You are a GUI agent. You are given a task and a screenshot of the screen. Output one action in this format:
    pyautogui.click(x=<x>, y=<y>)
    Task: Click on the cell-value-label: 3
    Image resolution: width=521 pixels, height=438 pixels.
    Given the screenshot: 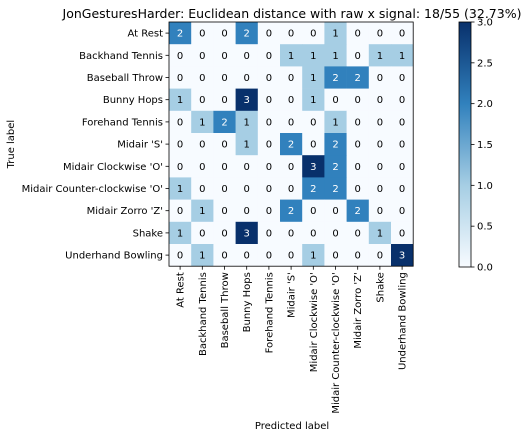 What is the action you would take?
    pyautogui.click(x=247, y=100)
    